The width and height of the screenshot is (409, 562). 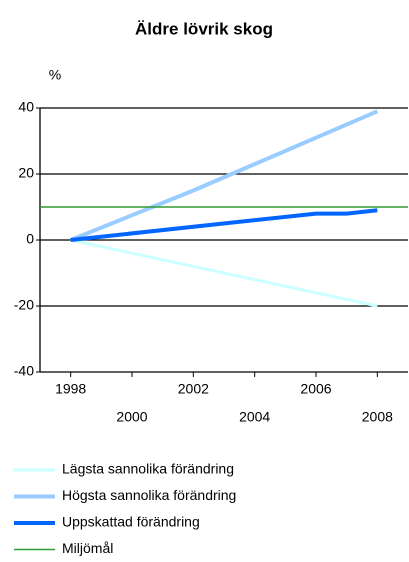 What do you see at coordinates (55, 75) in the screenshot?
I see `y-axis-label: %` at bounding box center [55, 75].